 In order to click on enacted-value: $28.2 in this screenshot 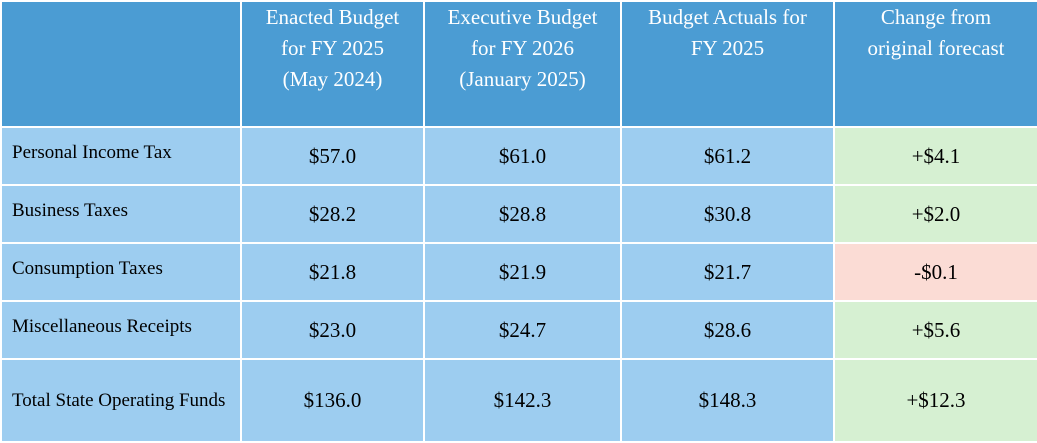, I will do `click(332, 214)`.